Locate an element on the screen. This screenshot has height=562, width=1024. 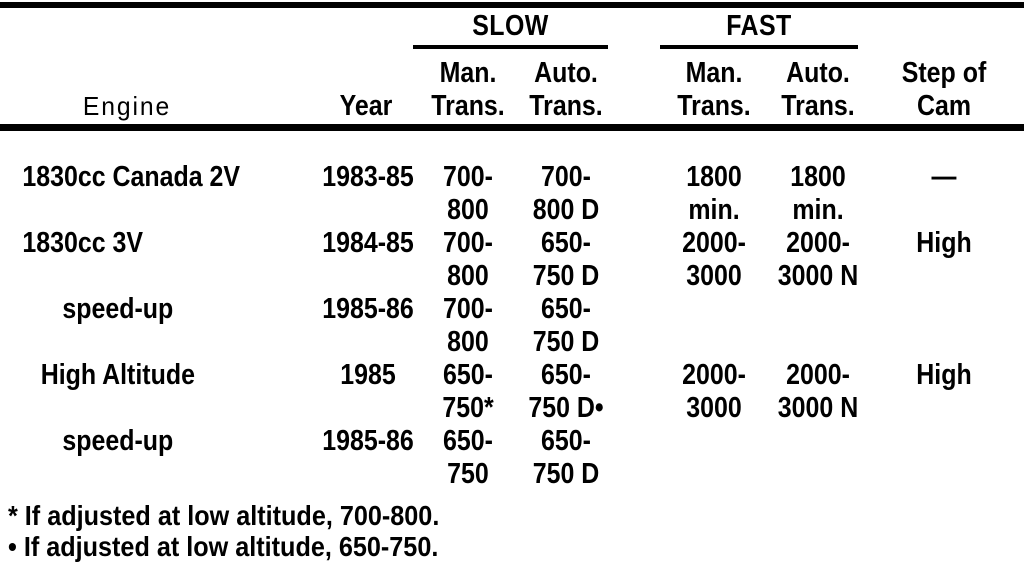
column-header-fast-man-trans: Man. Trans. is located at coordinates (714, 89).